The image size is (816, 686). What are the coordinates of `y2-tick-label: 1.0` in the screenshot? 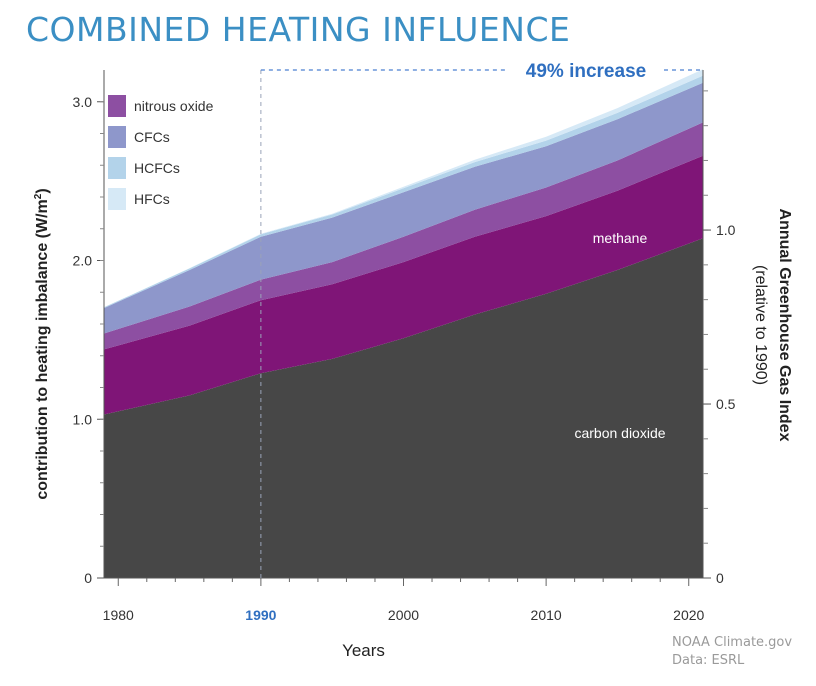 It's located at (726, 230).